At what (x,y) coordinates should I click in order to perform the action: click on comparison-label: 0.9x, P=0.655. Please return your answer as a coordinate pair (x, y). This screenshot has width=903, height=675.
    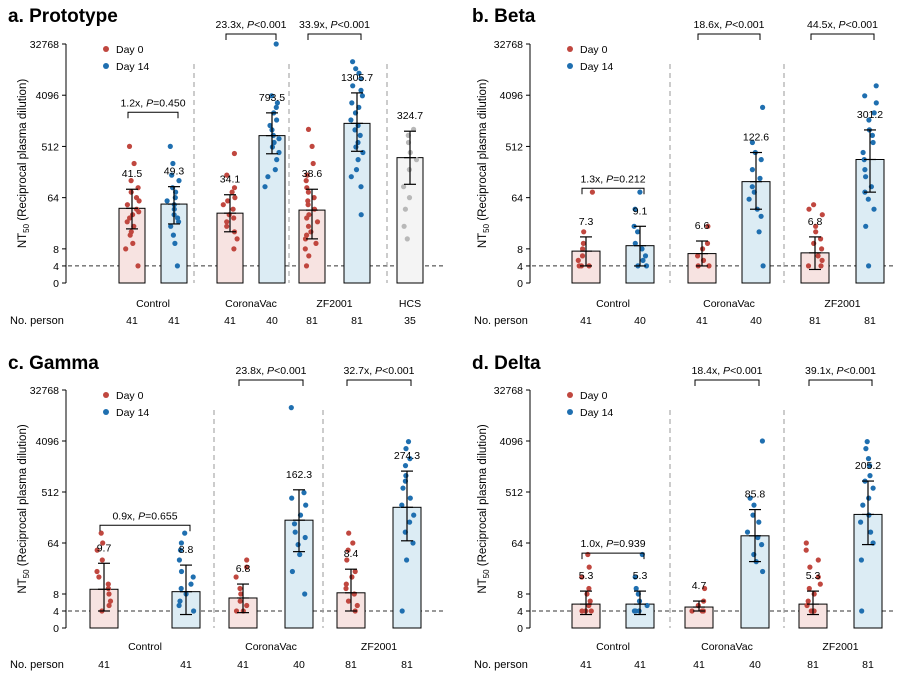
    Looking at the image, I should click on (144, 516).